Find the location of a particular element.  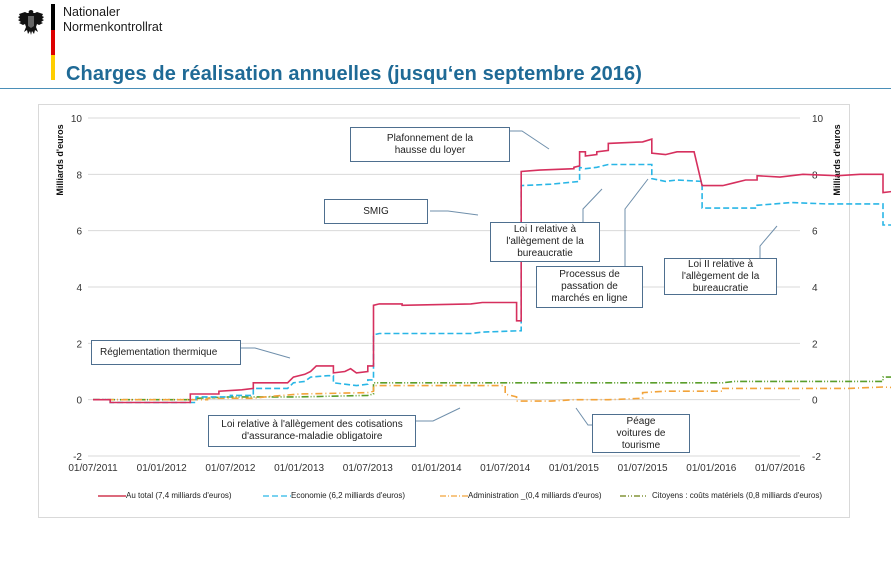

annotation-text: Plafonnement de la is located at coordinates (430, 138).